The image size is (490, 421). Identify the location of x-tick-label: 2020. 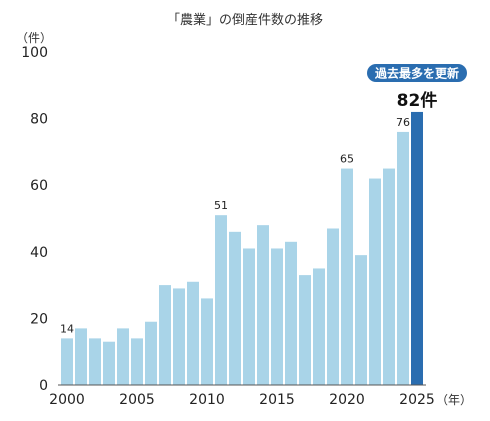
(347, 400).